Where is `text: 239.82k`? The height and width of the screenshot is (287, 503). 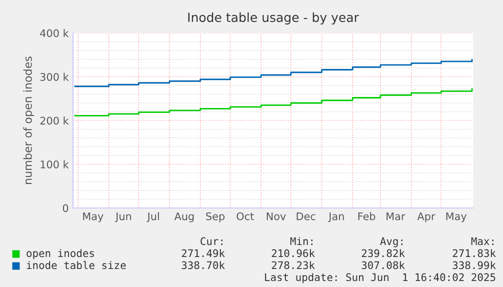
text: 239.82k is located at coordinates (383, 253).